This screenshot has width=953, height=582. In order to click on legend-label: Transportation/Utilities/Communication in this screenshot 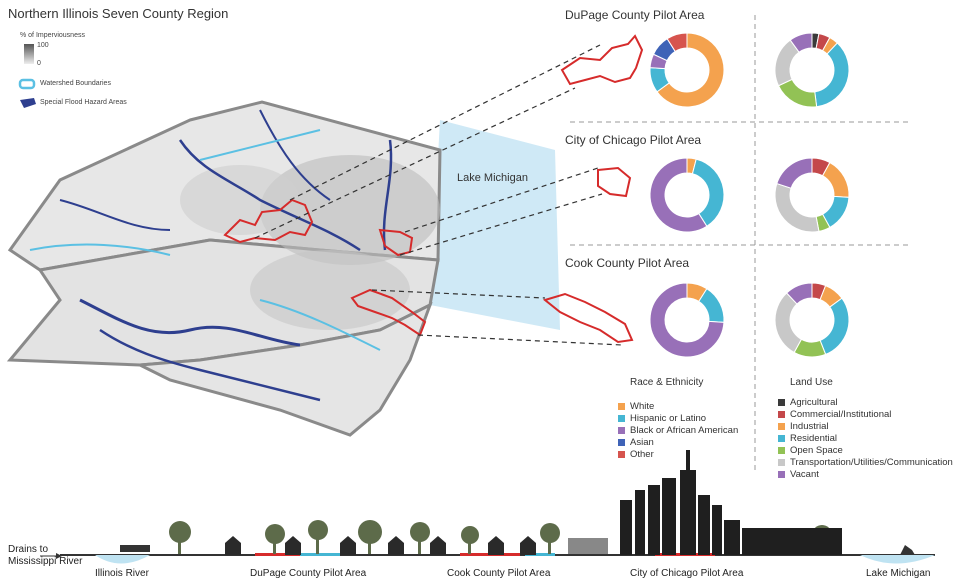, I will do `click(871, 462)`.